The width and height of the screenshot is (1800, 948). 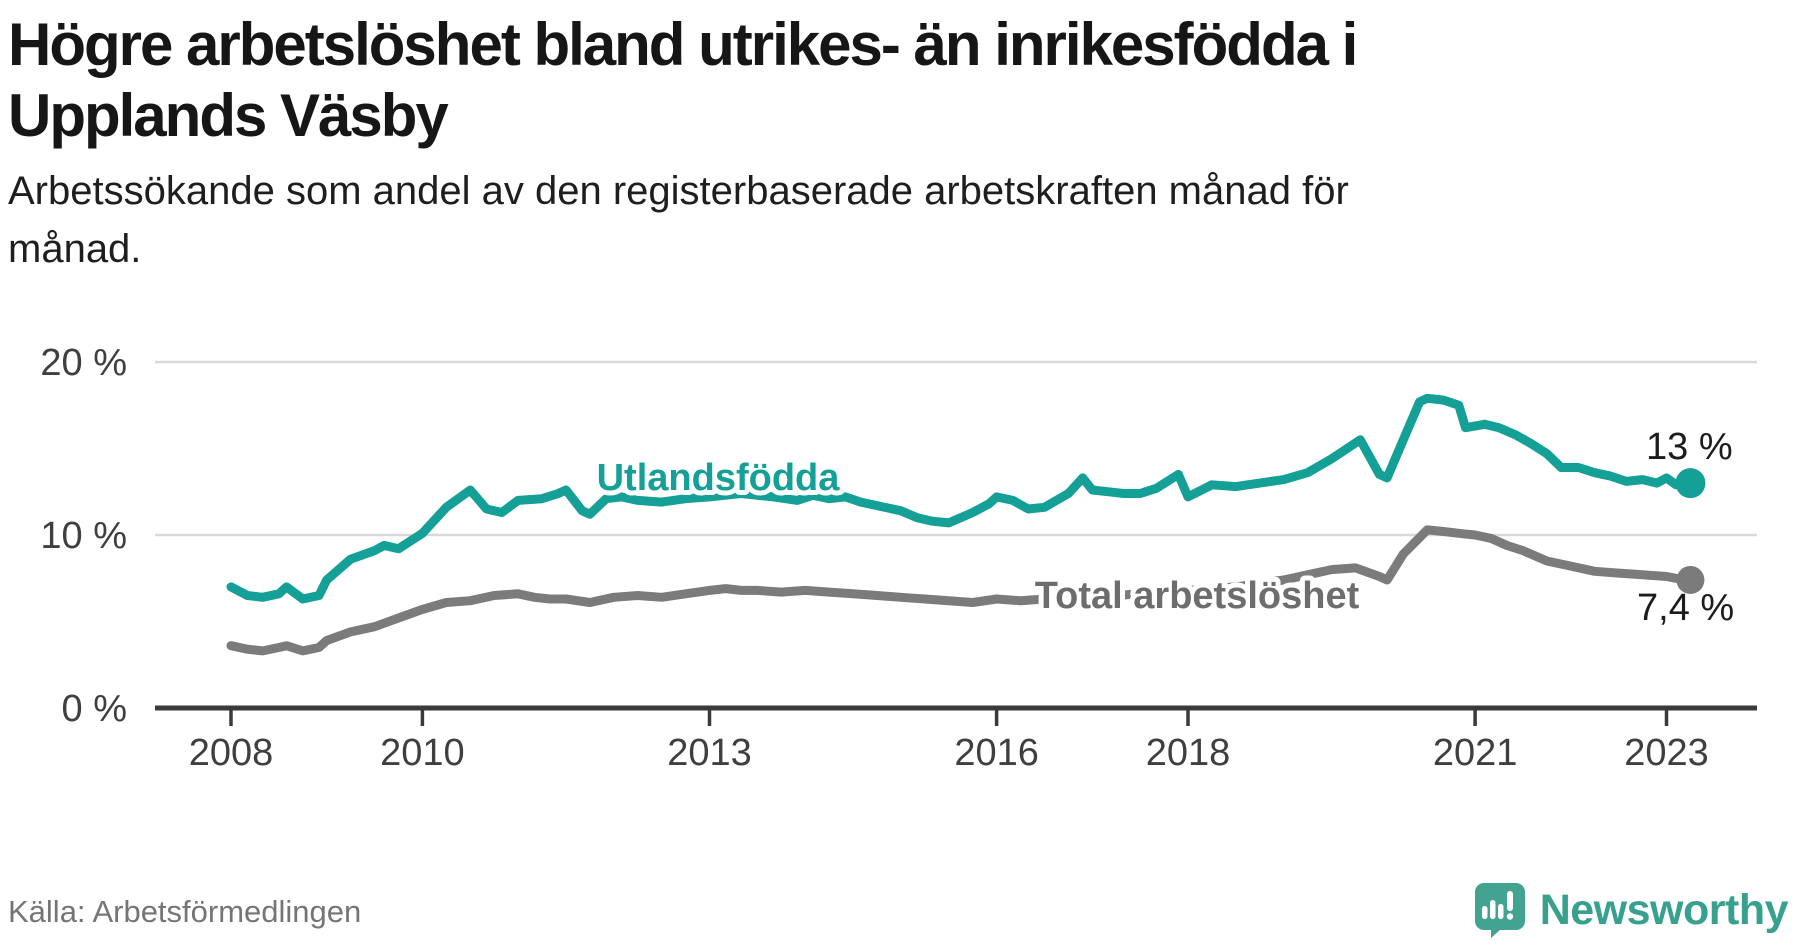 I want to click on series-label-utlandsfodda: Utlandsfödda, so click(x=719, y=478).